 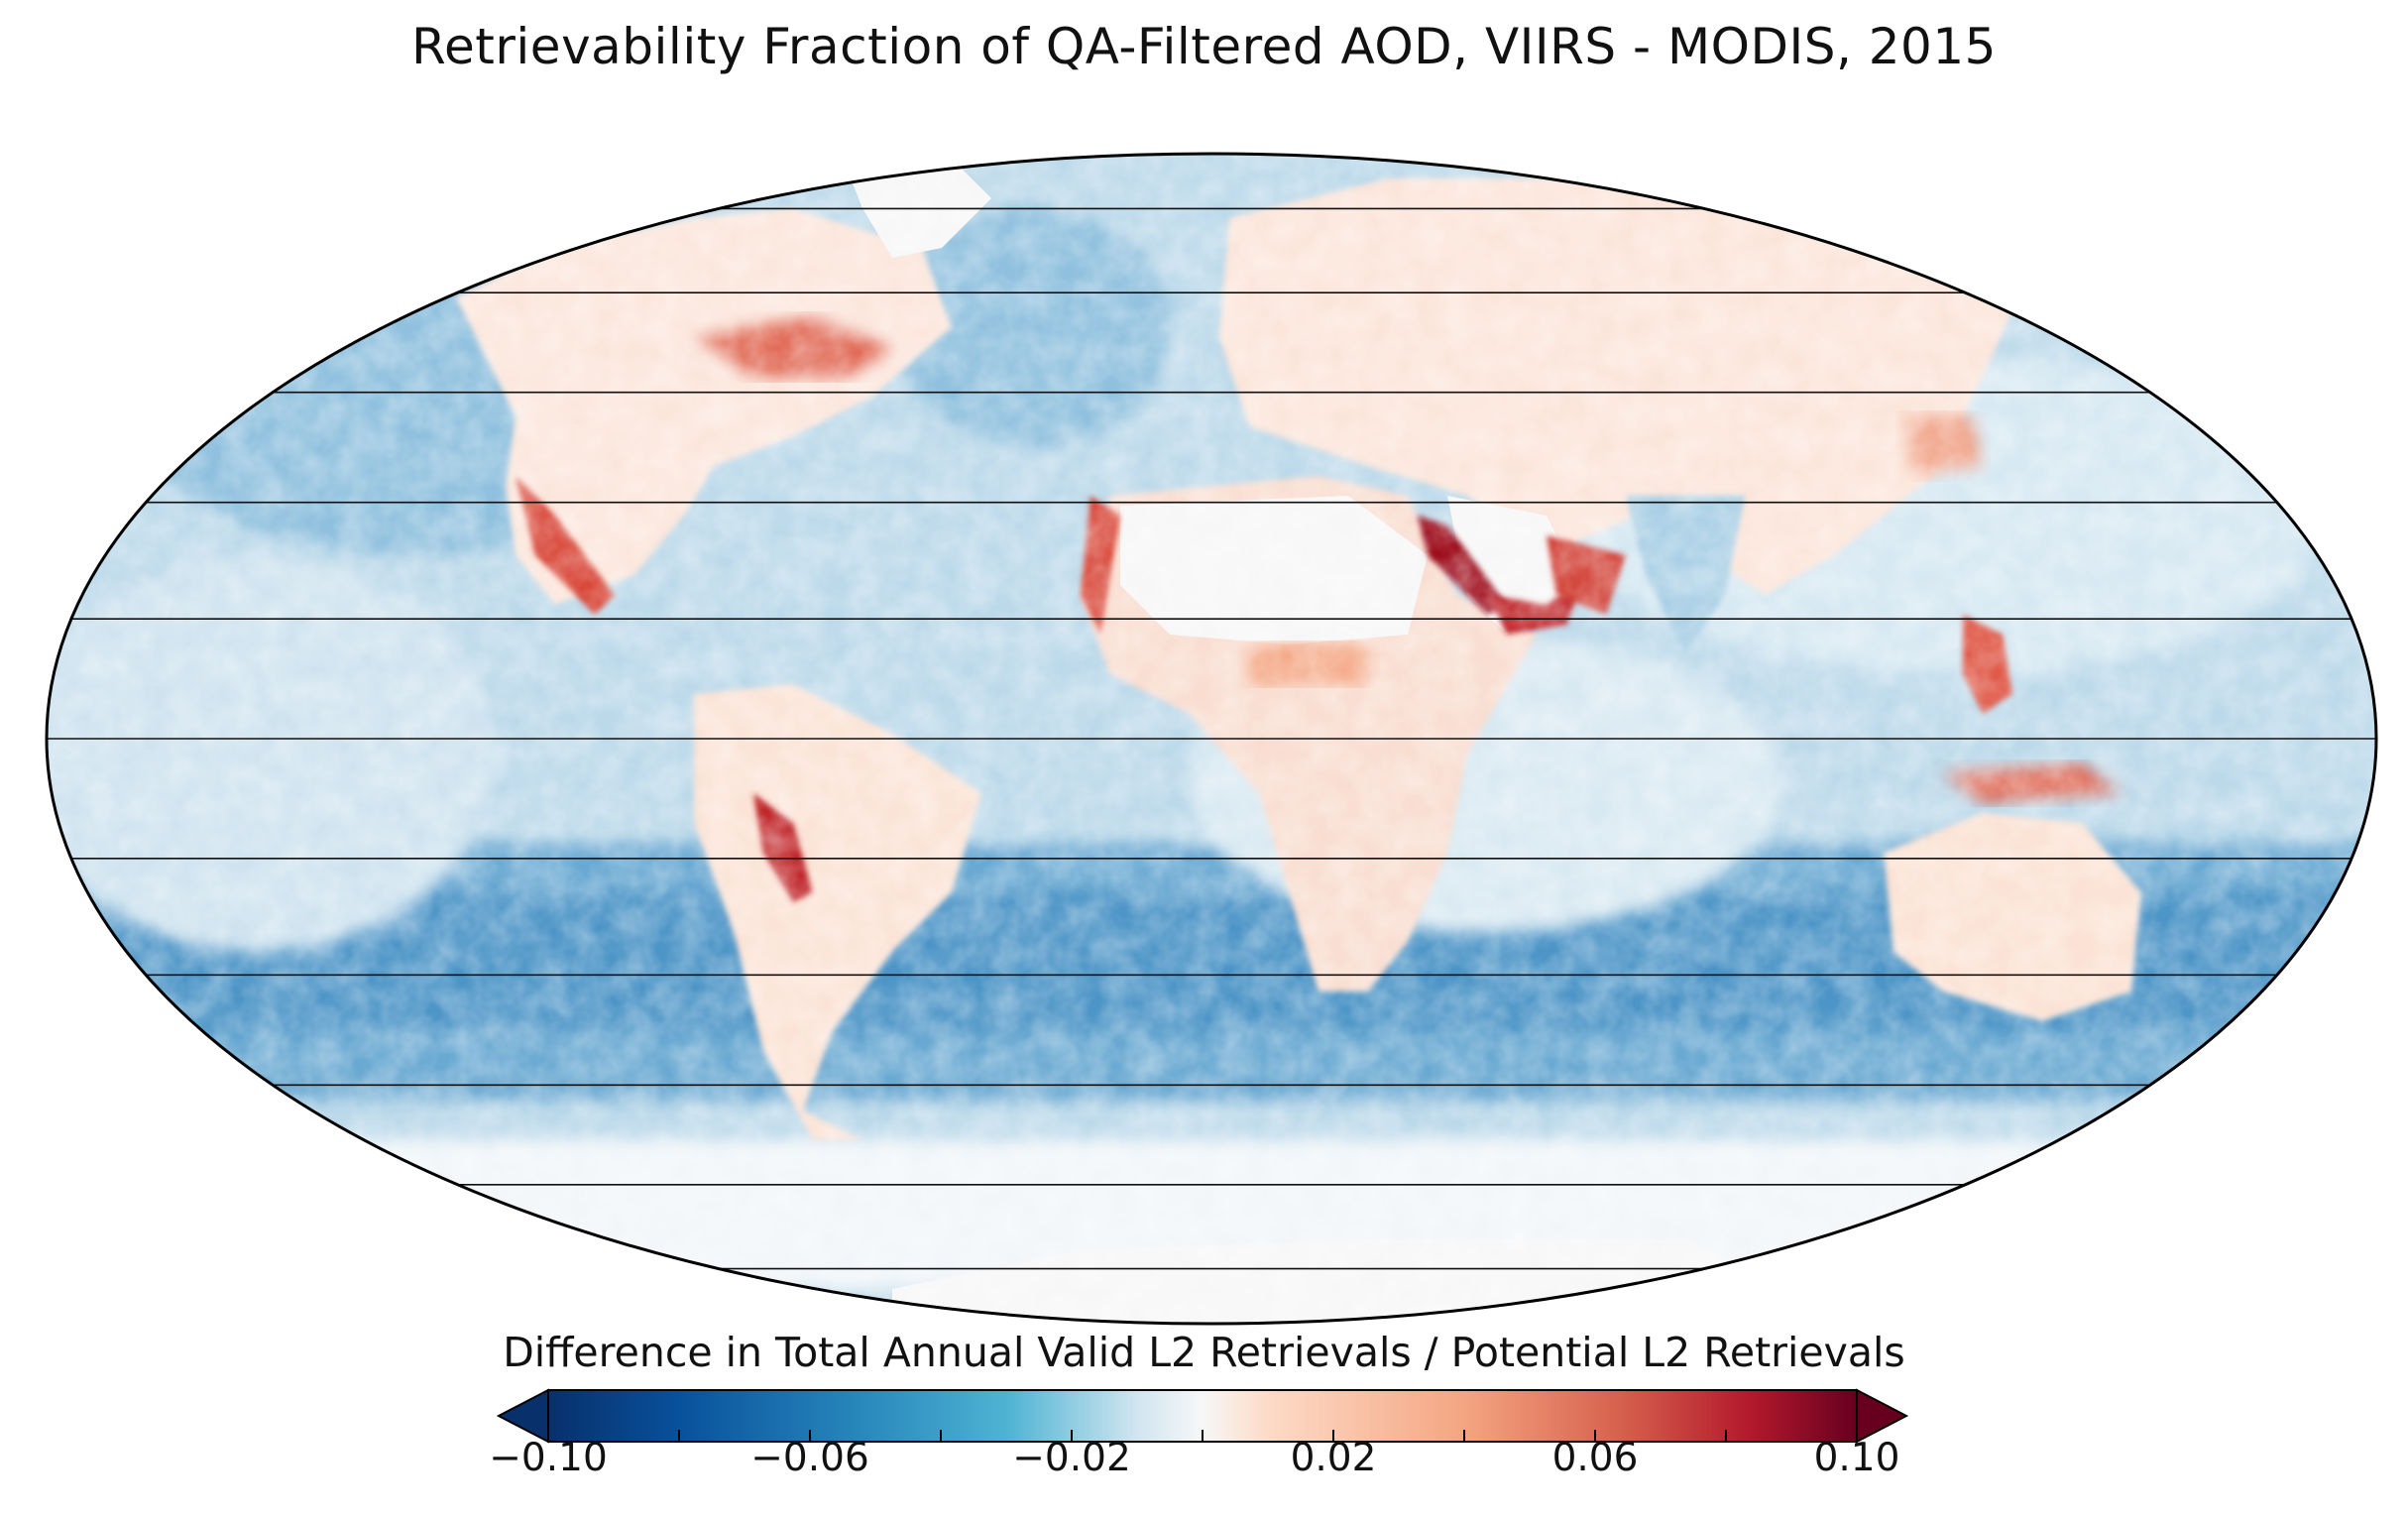 I want to click on colorbar-tick-label: 0.10, so click(x=1856, y=1458).